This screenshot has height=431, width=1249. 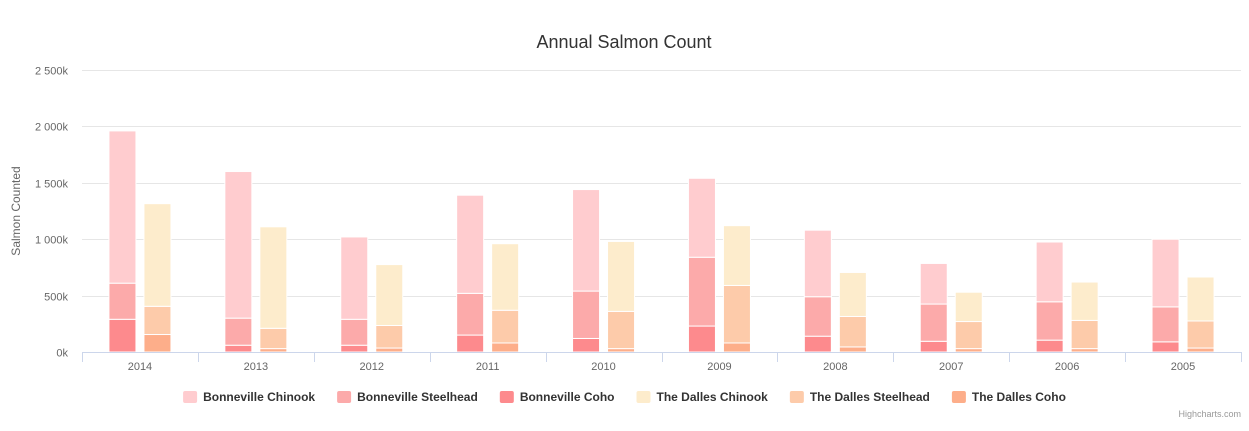 I want to click on legend-label: Bonneville Chinook, so click(x=259, y=397).